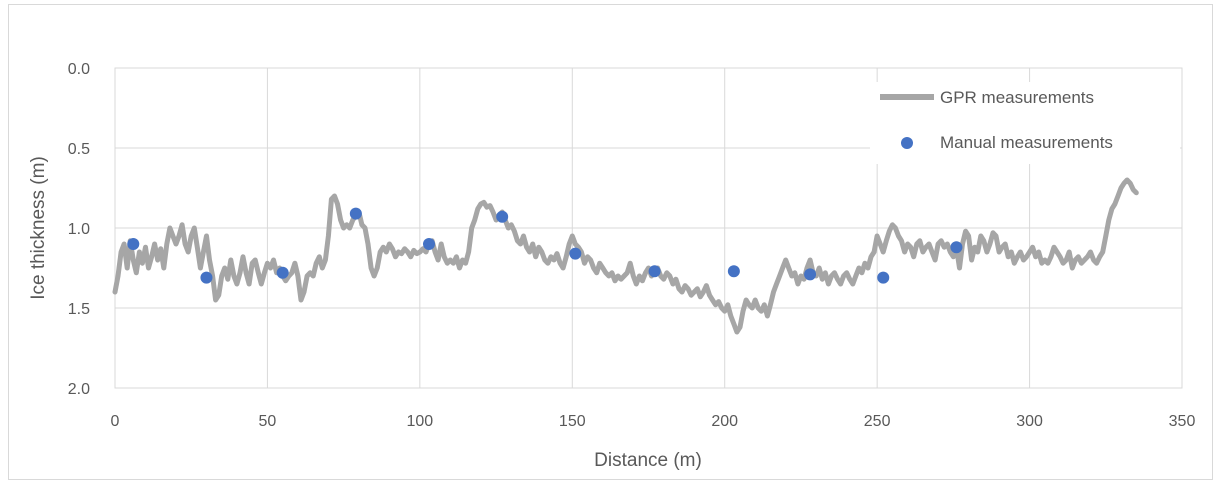 This screenshot has width=1215, height=482. Describe the element at coordinates (545, 245) in the screenshot. I see `manual-series` at that location.